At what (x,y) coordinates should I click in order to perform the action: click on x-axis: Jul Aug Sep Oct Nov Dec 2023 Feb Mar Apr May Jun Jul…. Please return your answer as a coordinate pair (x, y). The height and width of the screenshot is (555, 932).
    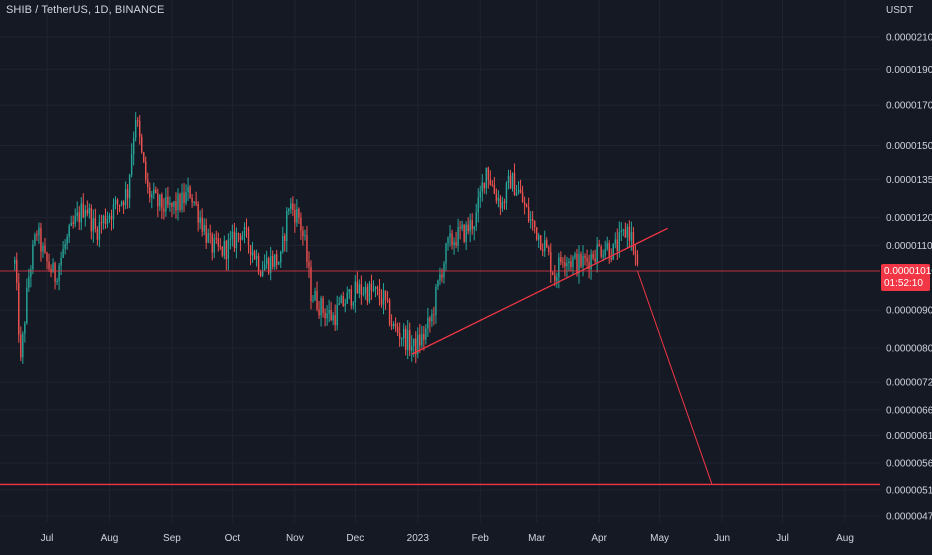
    Looking at the image, I should click on (447, 538).